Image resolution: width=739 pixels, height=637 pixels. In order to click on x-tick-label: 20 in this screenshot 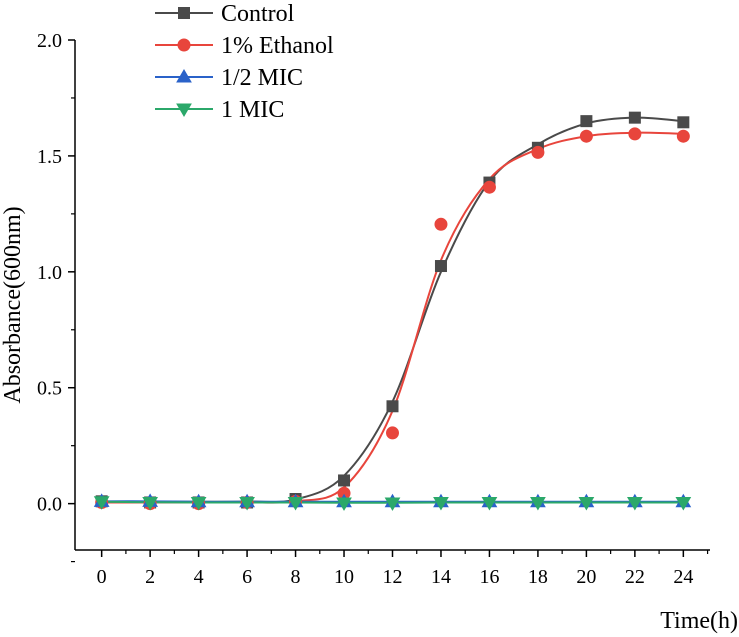, I will do `click(586, 577)`.